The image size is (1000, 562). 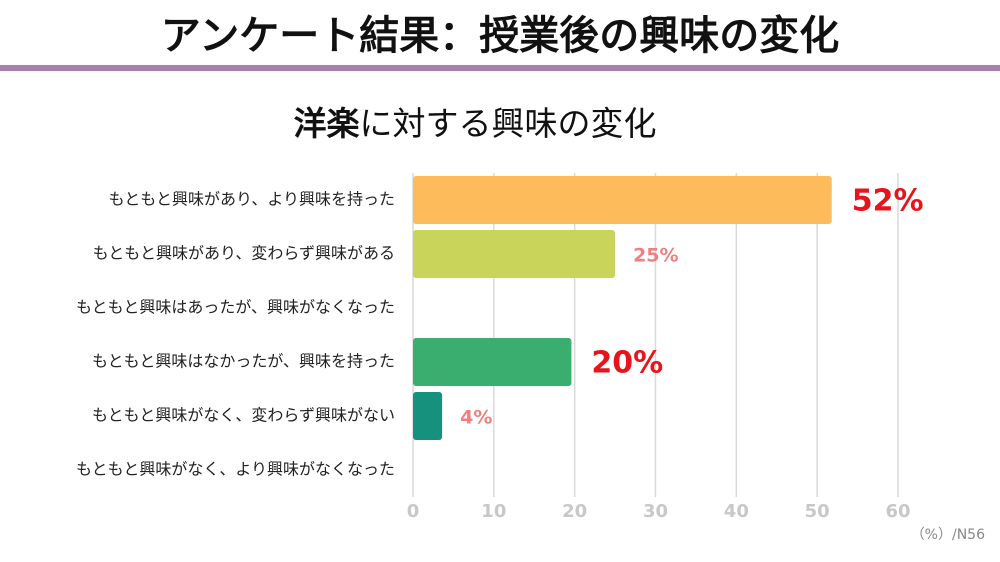 What do you see at coordinates (243, 415) in the screenshot?
I see `y-tick-label: もともと興味がなく、変わらず興味がない` at bounding box center [243, 415].